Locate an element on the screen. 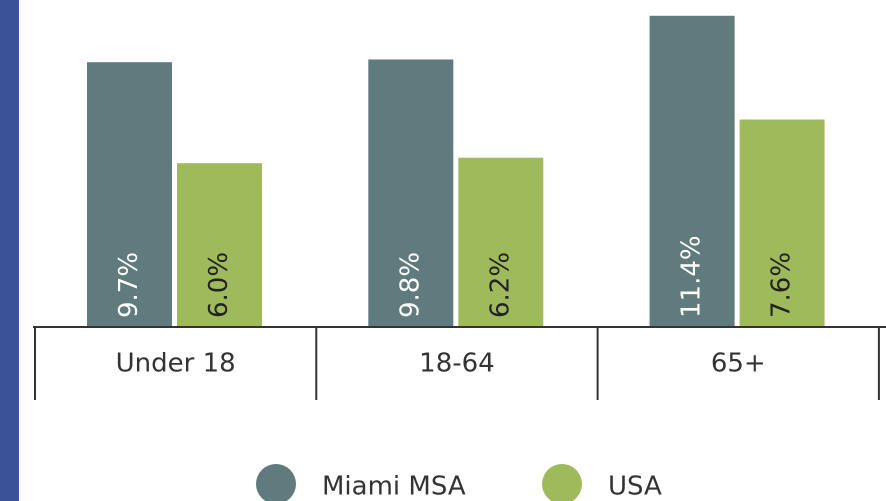  value-label: 11.4% is located at coordinates (692, 276).